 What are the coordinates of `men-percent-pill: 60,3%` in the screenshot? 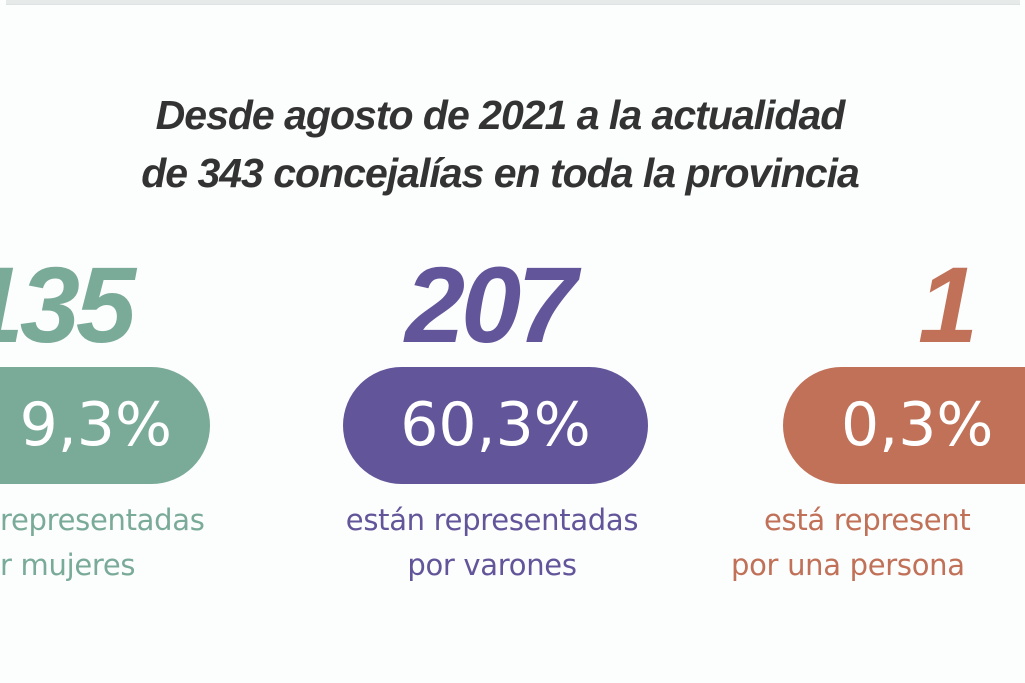 It's located at (495, 425).